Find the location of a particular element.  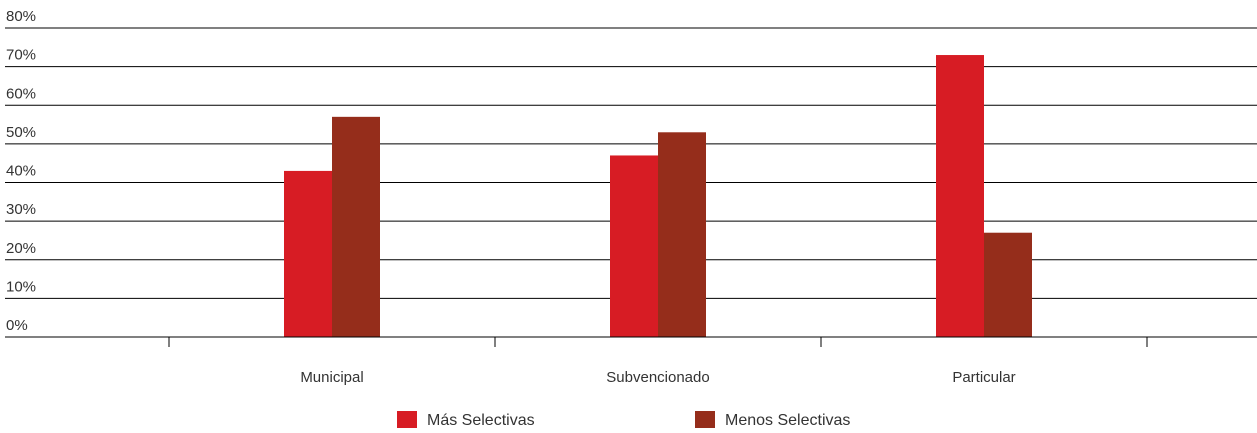

y-tick-label: 30% is located at coordinates (21, 209).